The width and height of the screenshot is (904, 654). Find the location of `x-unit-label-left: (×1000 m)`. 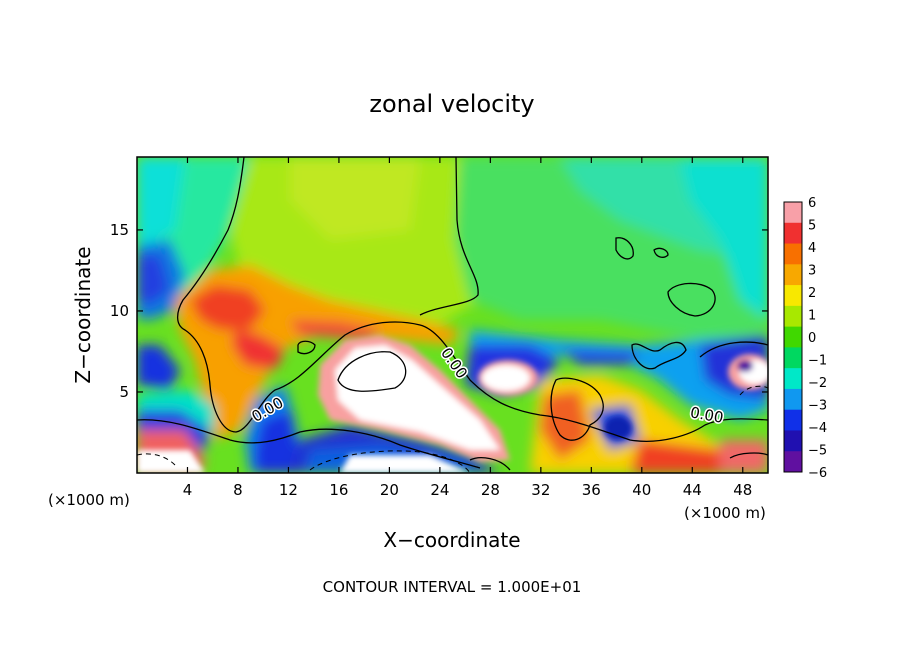

x-unit-label-left: (×1000 m) is located at coordinates (89, 500).